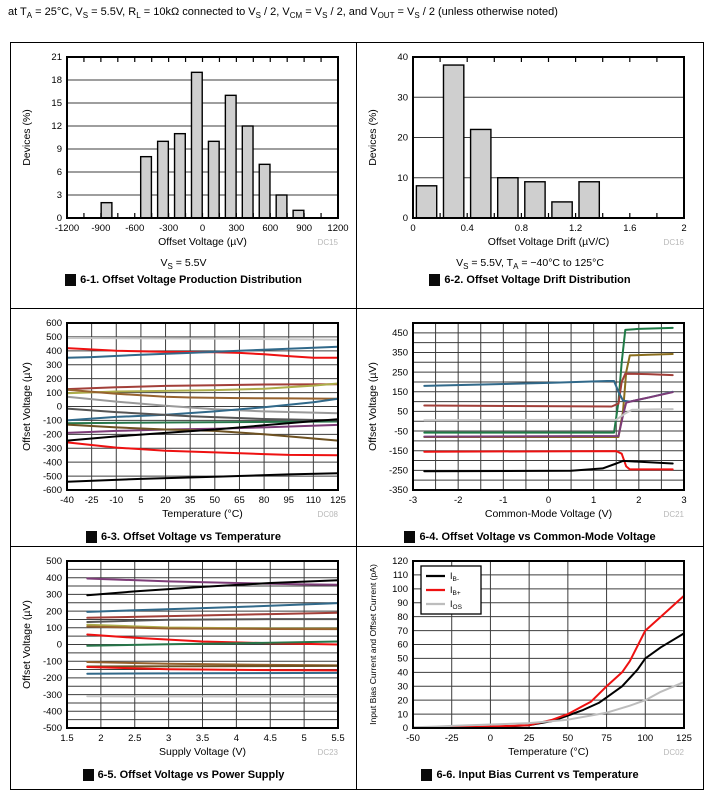 Image resolution: width=716 pixels, height=796 pixels. What do you see at coordinates (54, 379) in the screenshot?
I see `svg-text: 200` at bounding box center [54, 379].